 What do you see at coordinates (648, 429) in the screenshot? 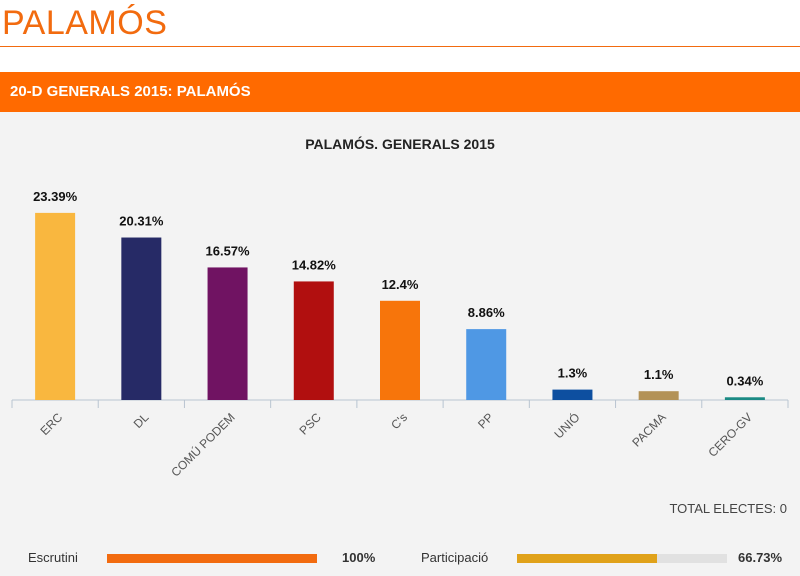
I see `x-tick-label: PACMA` at bounding box center [648, 429].